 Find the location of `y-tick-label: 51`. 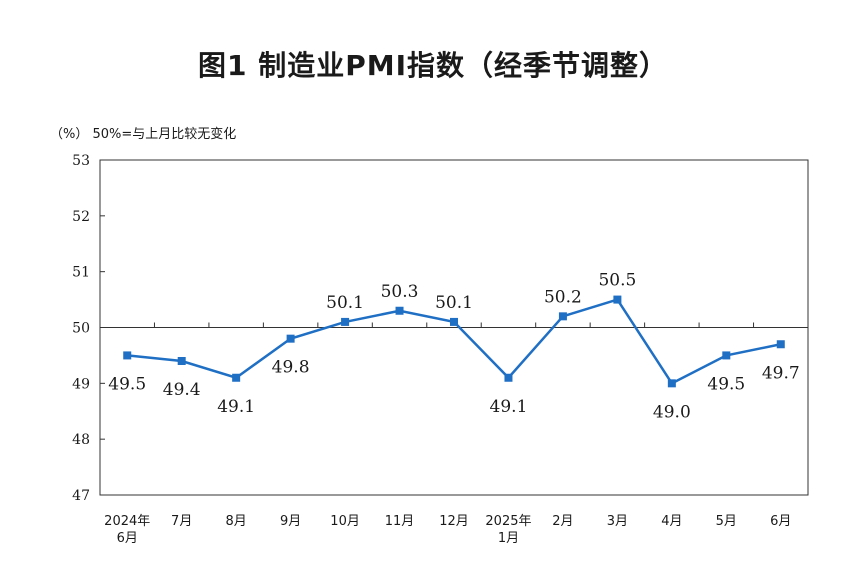

y-tick-label: 51 is located at coordinates (81, 273).